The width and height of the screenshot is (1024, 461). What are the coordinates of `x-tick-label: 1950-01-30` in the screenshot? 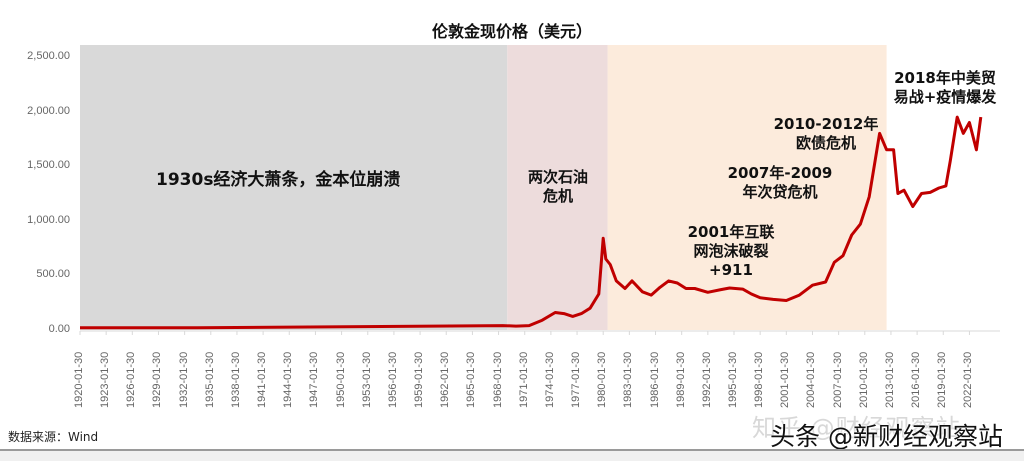 It's located at (340, 379).